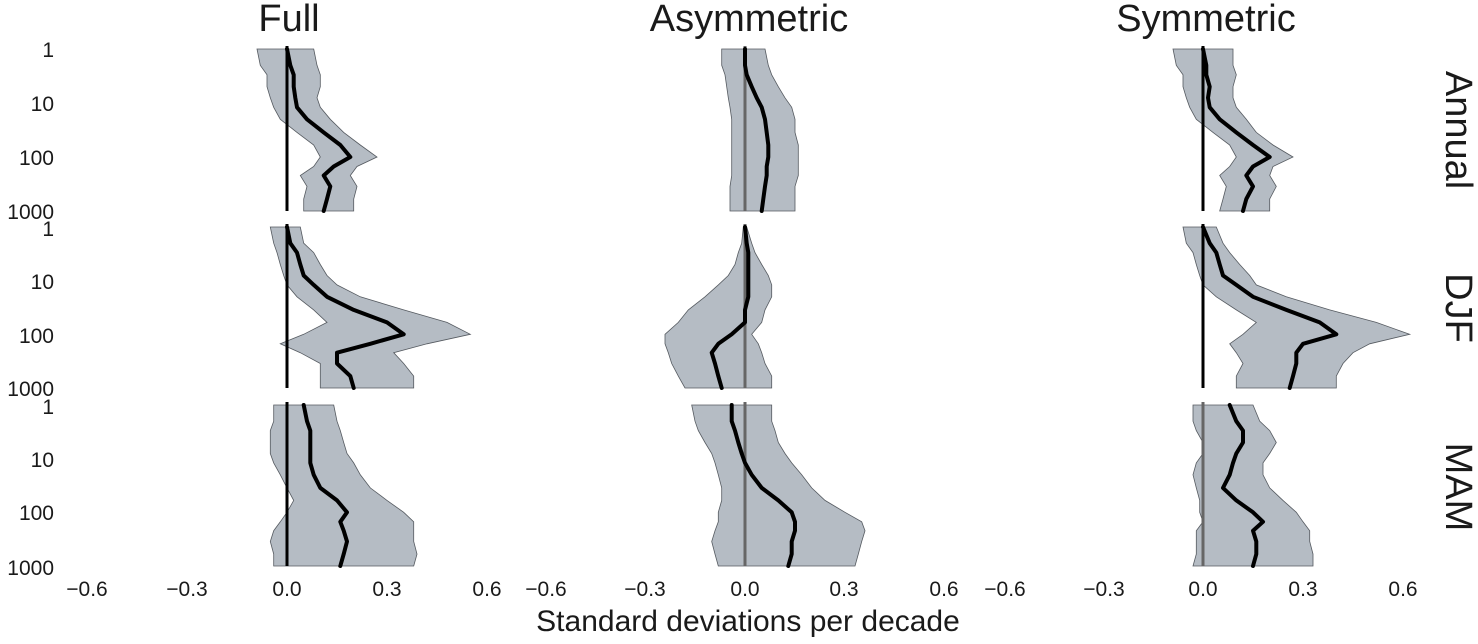 The width and height of the screenshot is (1478, 644). I want to click on panel-annual-symmetric, so click(1233, 129).